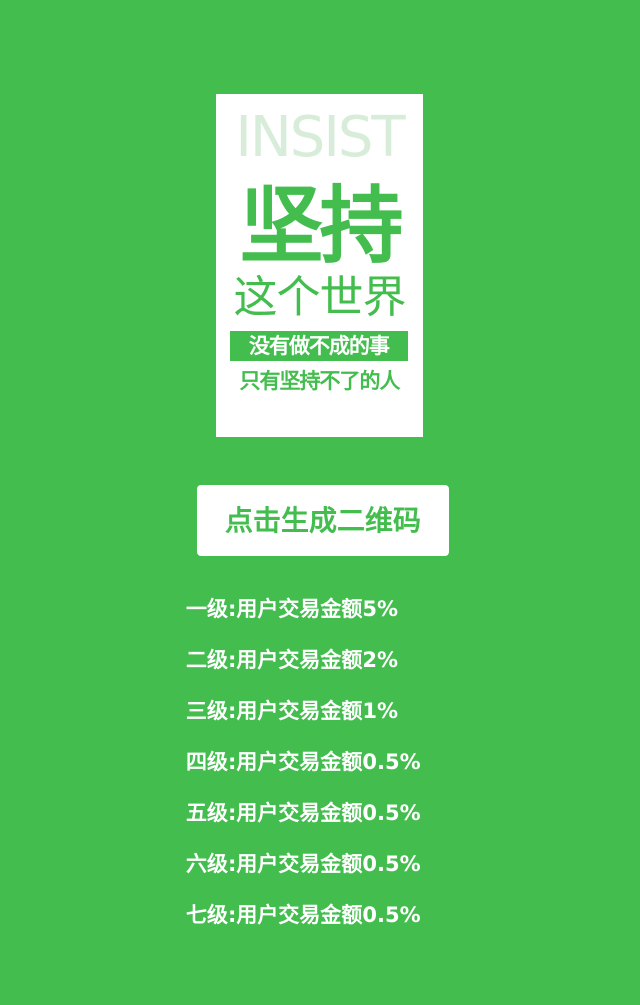 This screenshot has width=640, height=1005. Describe the element at coordinates (303, 762) in the screenshot. I see `level-item: 四级:用户交易金额0.5%` at that location.